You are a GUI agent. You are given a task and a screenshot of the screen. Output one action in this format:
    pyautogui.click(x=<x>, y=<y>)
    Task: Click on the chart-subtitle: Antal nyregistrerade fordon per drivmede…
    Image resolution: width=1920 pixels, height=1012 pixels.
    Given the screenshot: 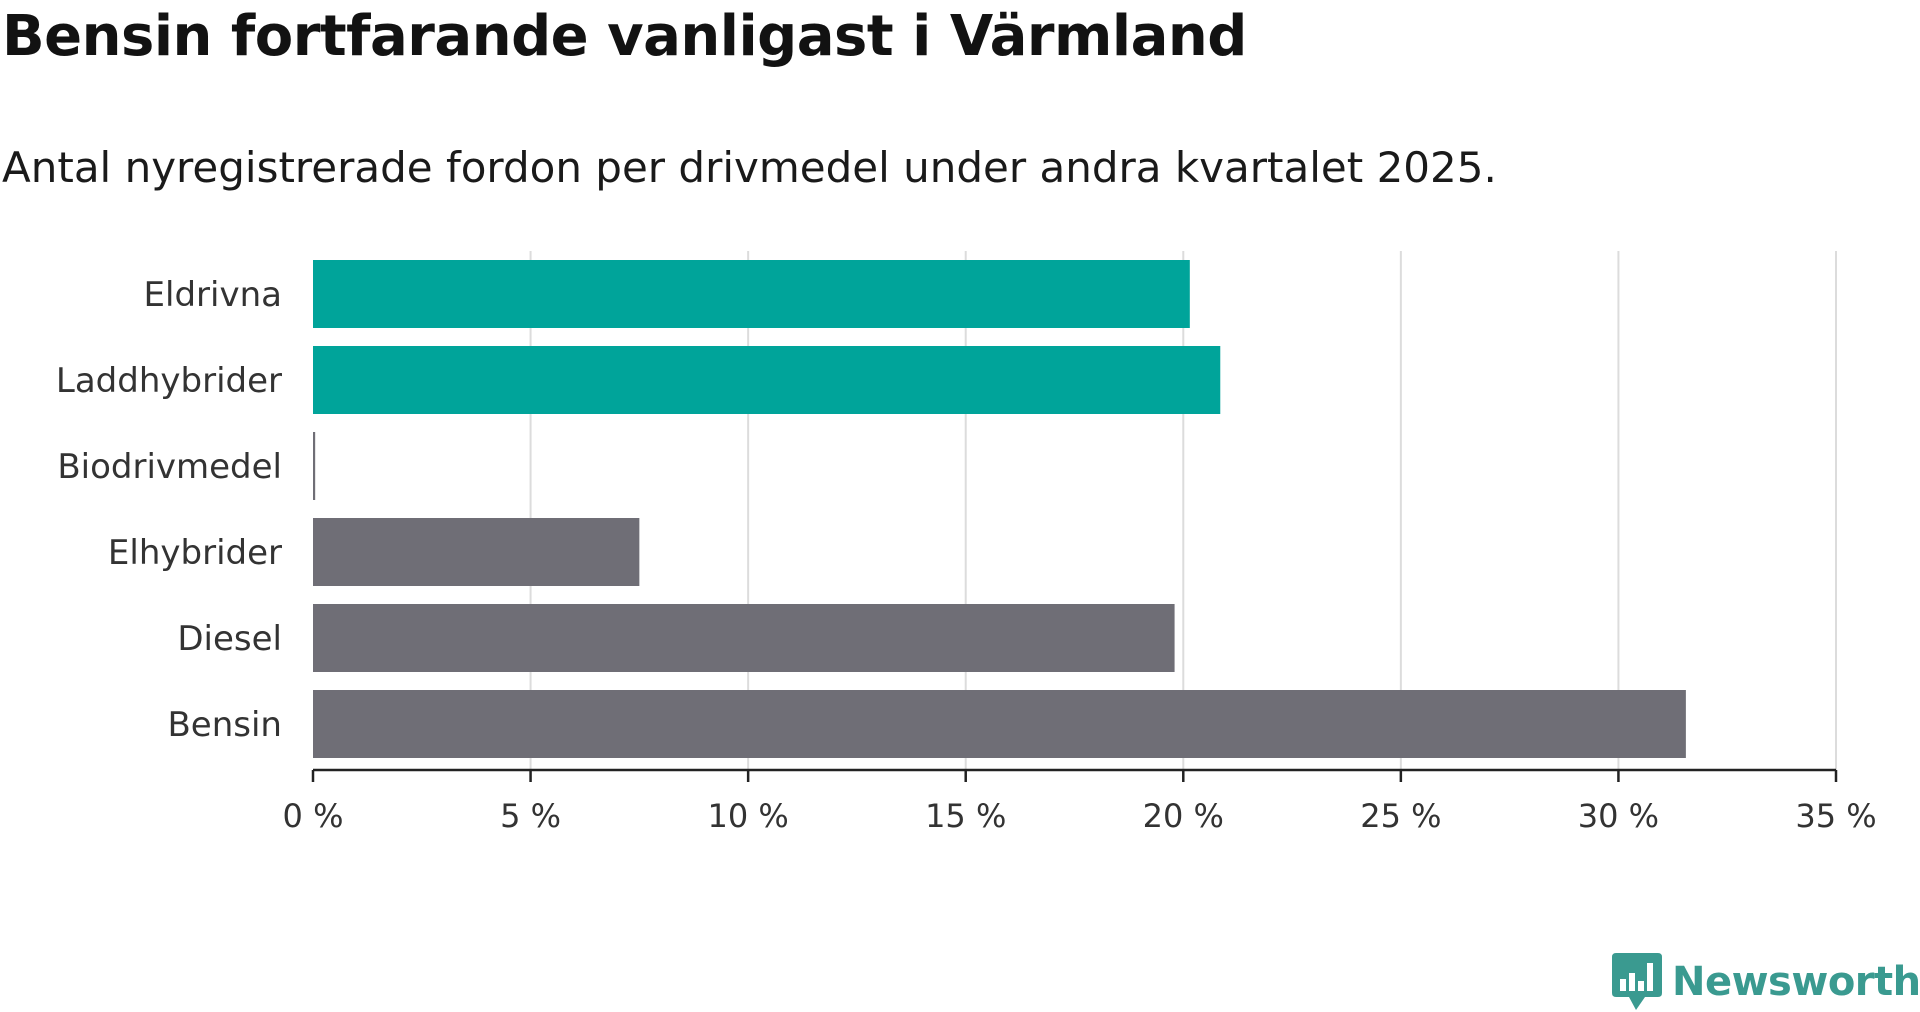 What is the action you would take?
    pyautogui.click(x=749, y=167)
    